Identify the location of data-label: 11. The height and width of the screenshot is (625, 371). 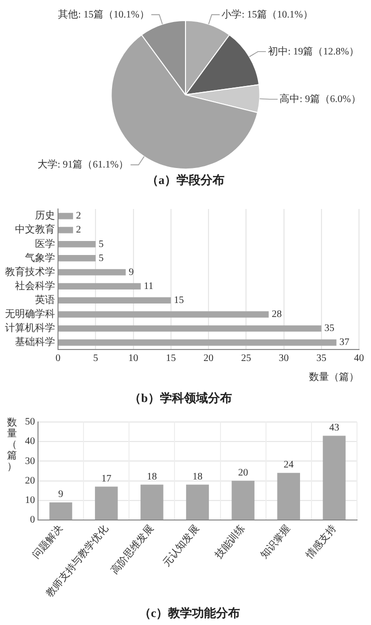
(149, 286).